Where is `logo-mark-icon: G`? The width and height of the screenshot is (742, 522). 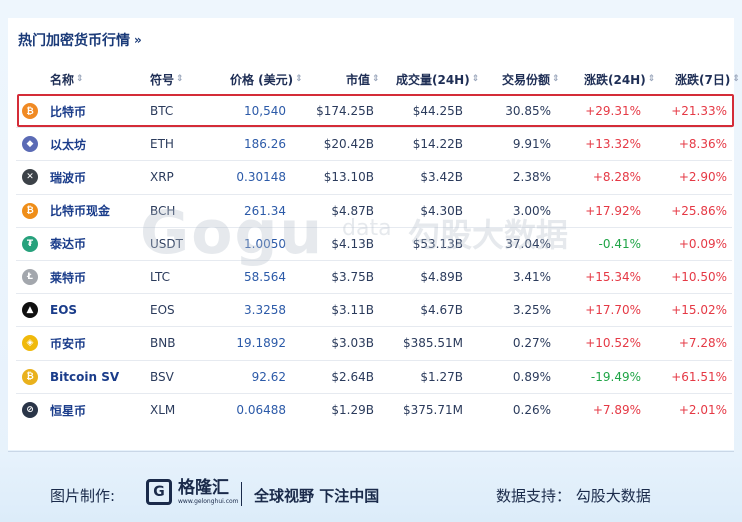 logo-mark-icon: G is located at coordinates (159, 492).